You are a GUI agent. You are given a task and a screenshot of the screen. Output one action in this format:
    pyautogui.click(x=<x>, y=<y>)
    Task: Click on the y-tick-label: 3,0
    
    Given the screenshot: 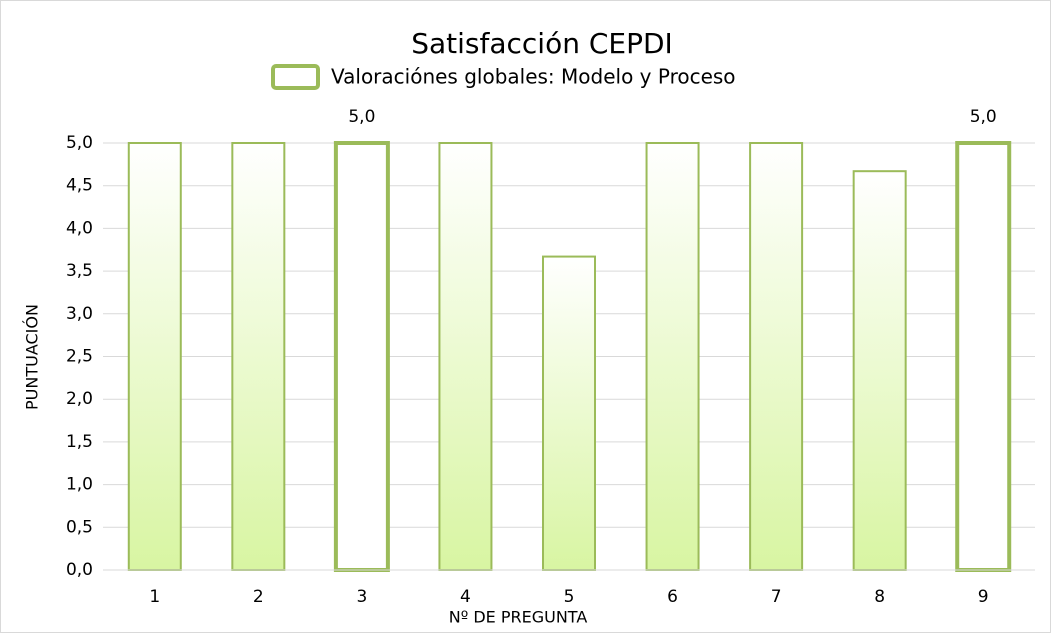 What is the action you would take?
    pyautogui.click(x=79, y=314)
    